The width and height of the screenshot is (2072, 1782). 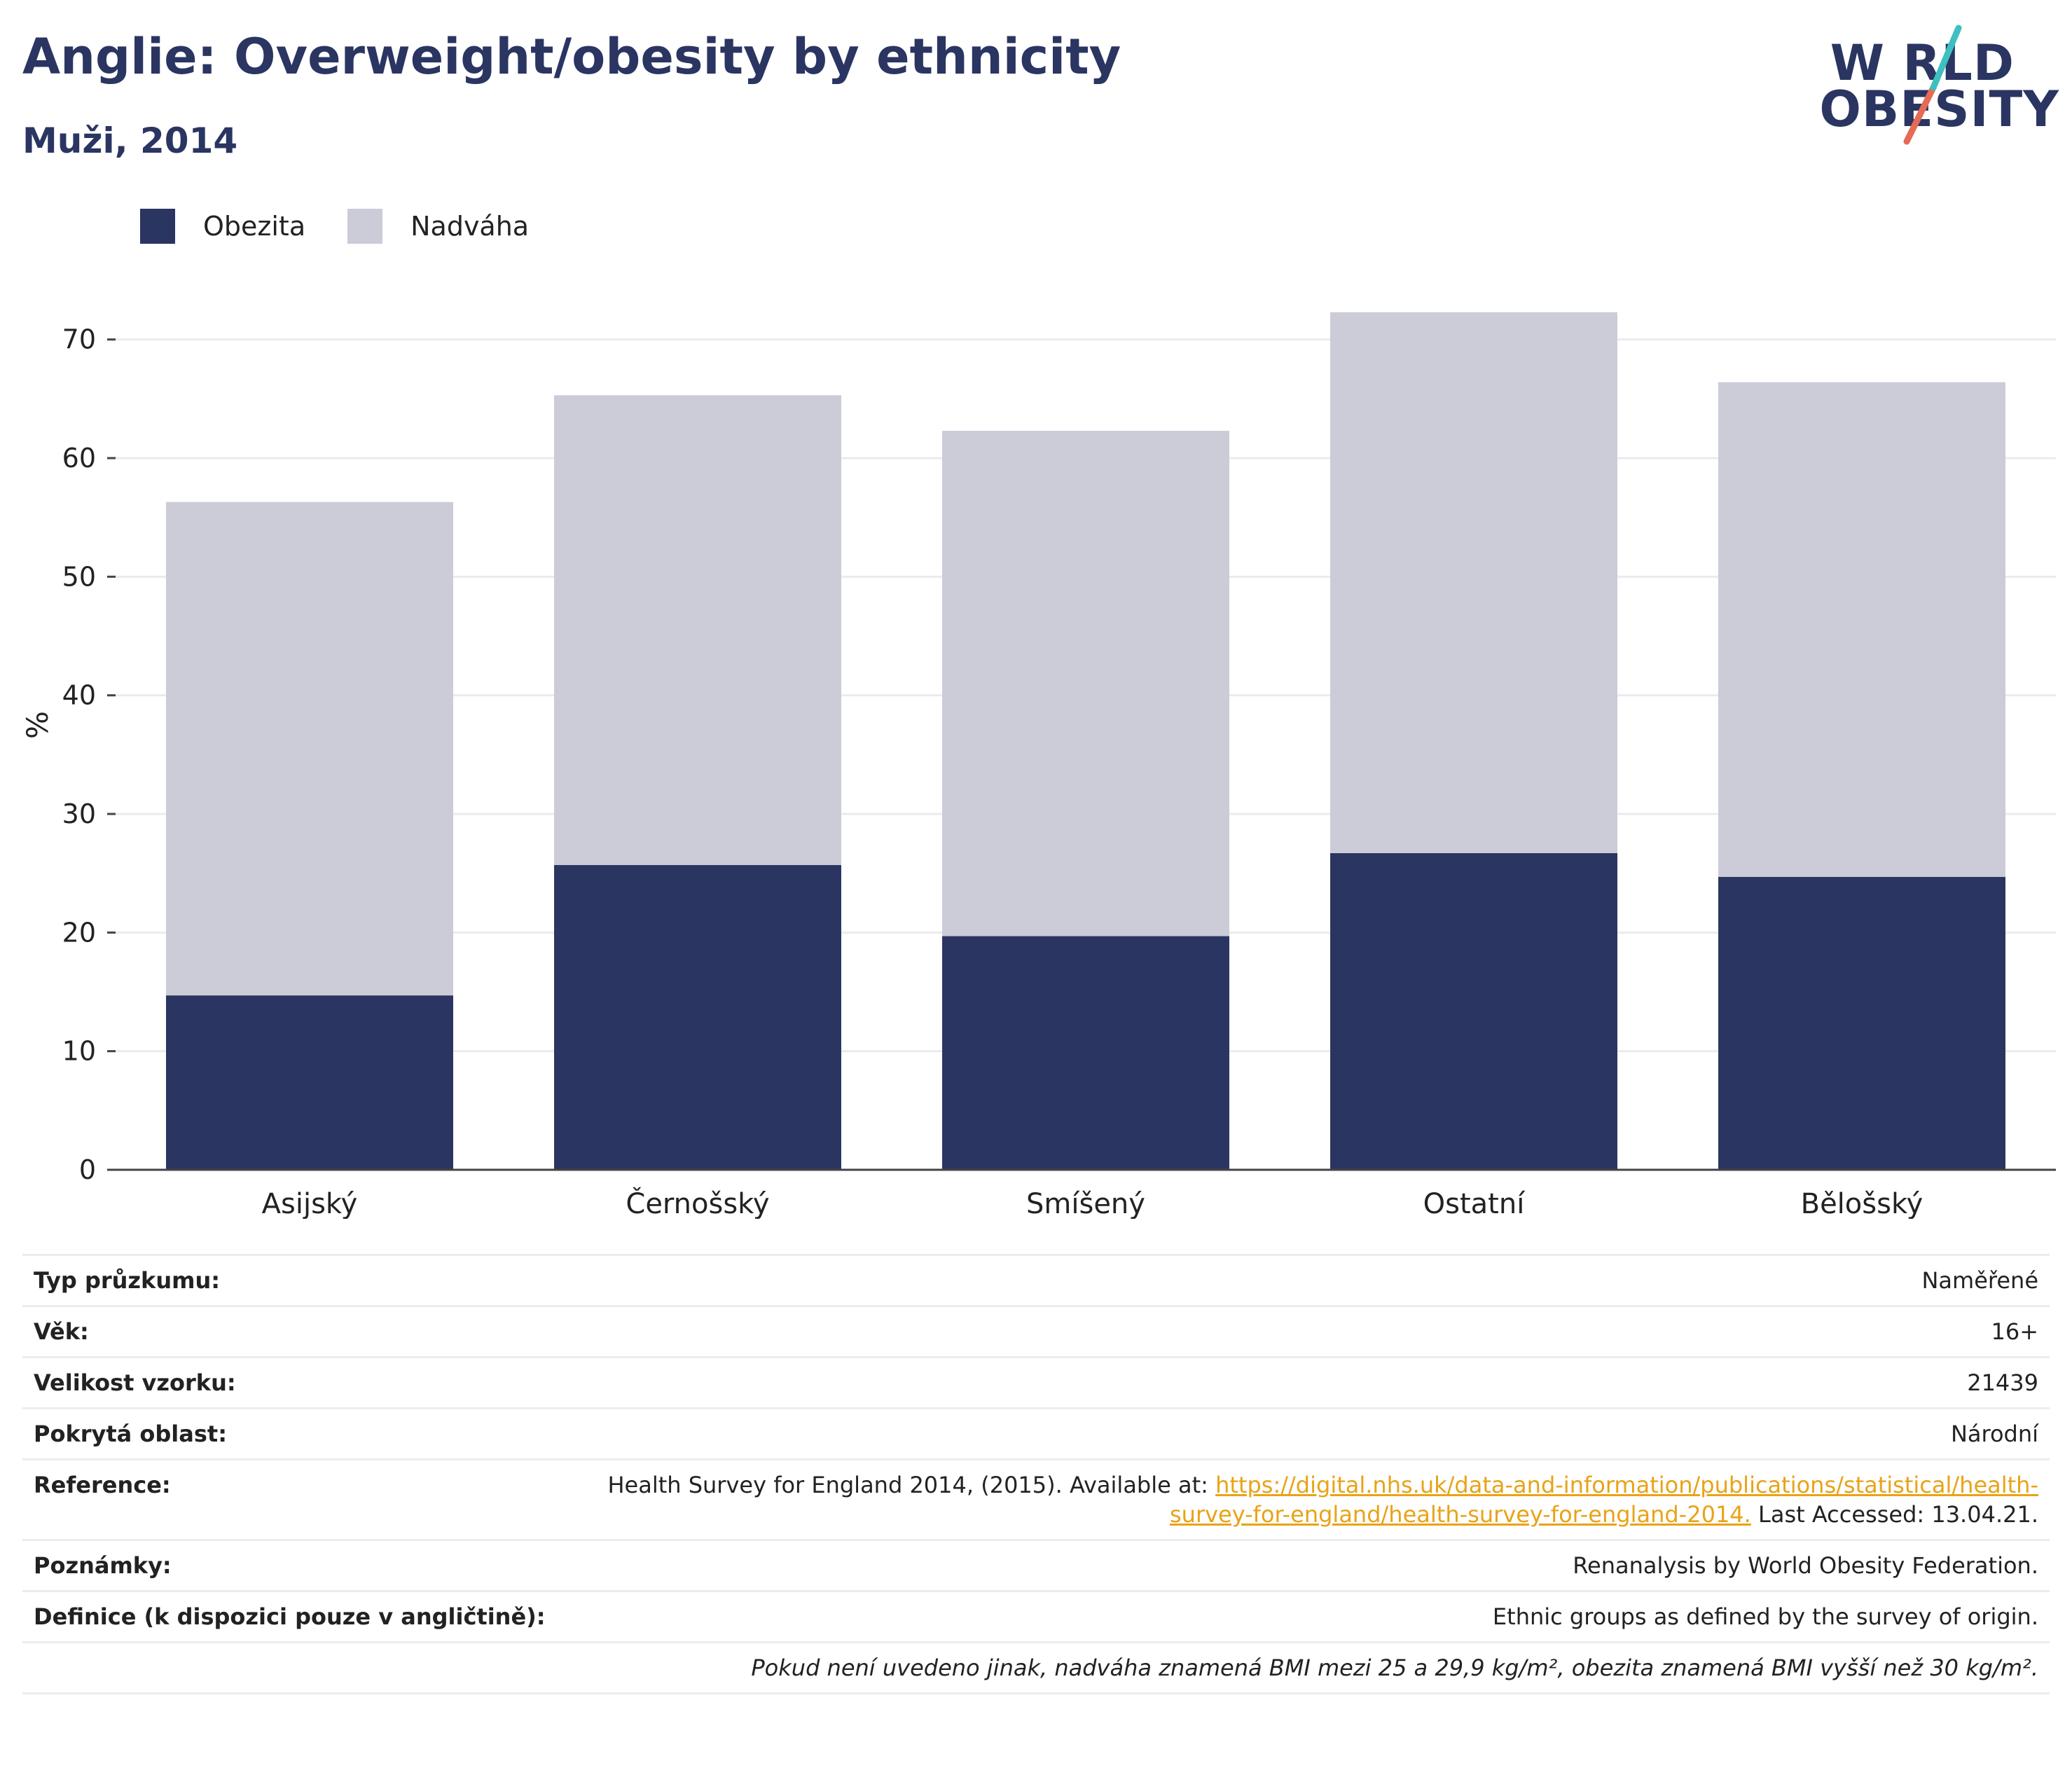 I want to click on legend-label-obesity: Obezita, so click(x=255, y=226).